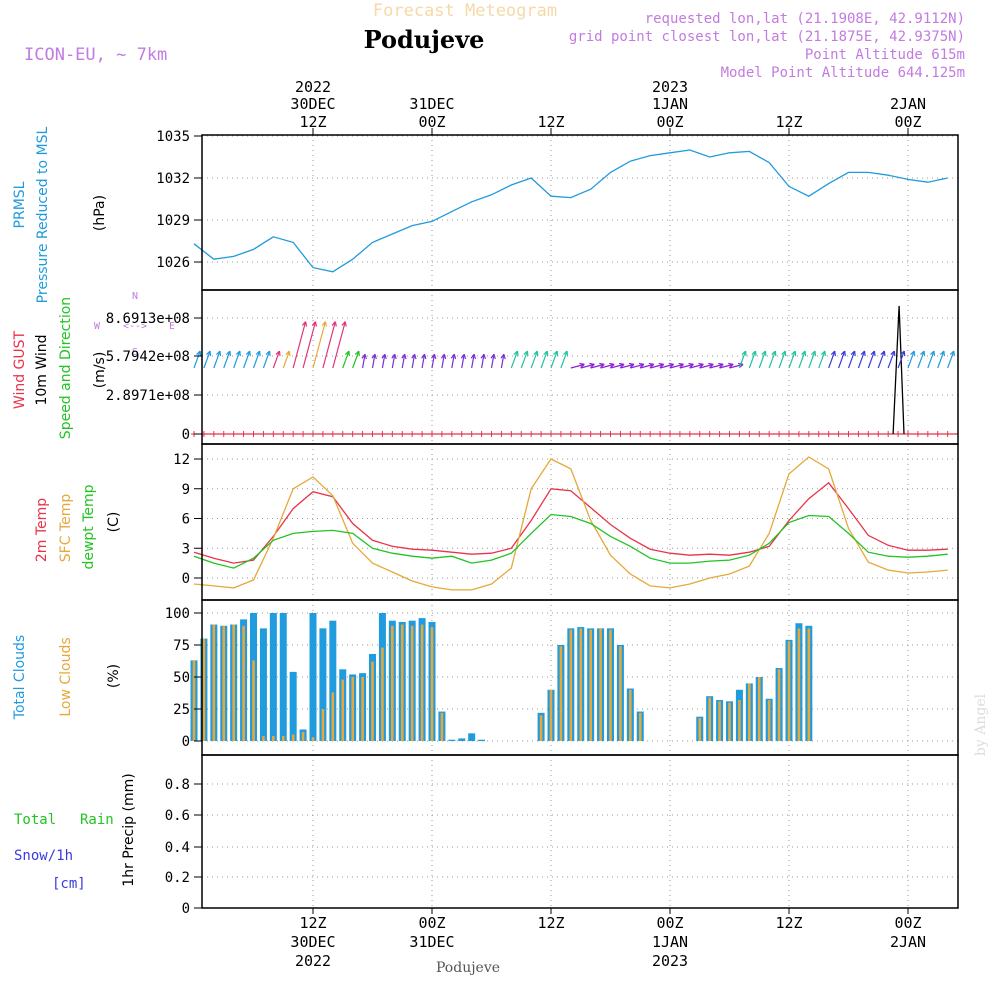  Describe the element at coordinates (908, 942) in the screenshot. I see `x-tick-label-bottom: 2JAN` at that location.